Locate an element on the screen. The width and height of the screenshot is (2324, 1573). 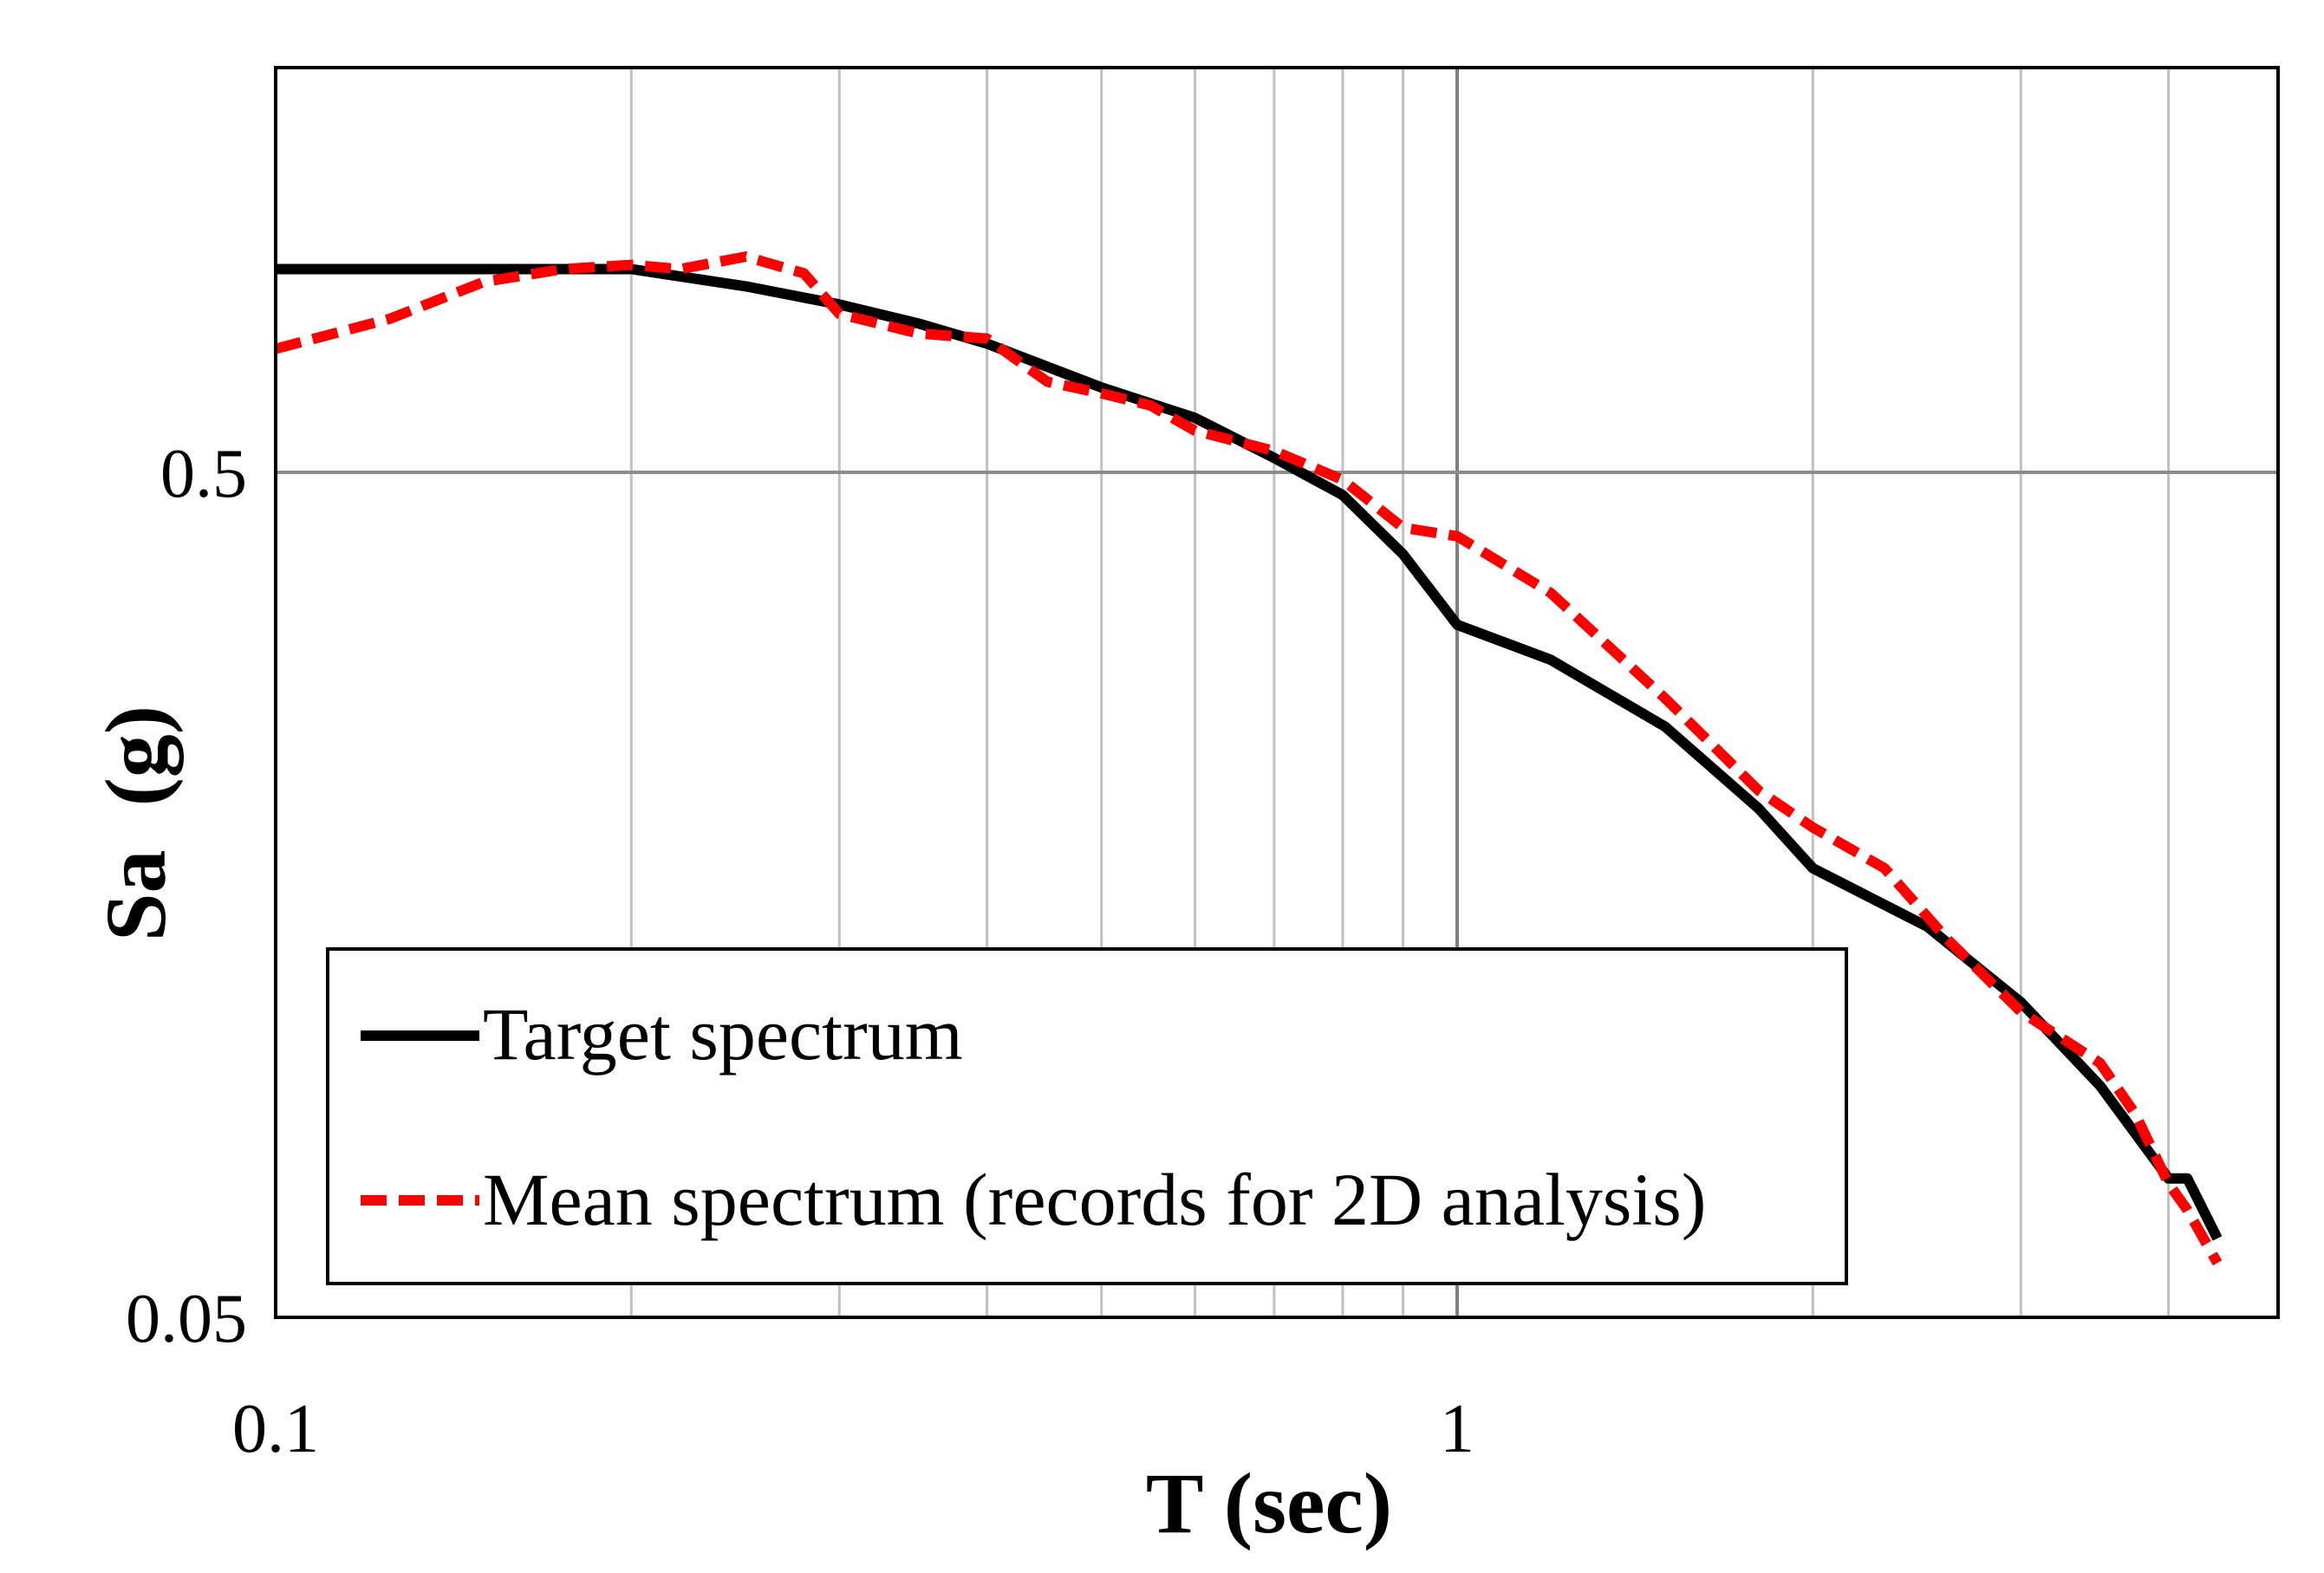
y-tick-label: 0.05 is located at coordinates (186, 1319).